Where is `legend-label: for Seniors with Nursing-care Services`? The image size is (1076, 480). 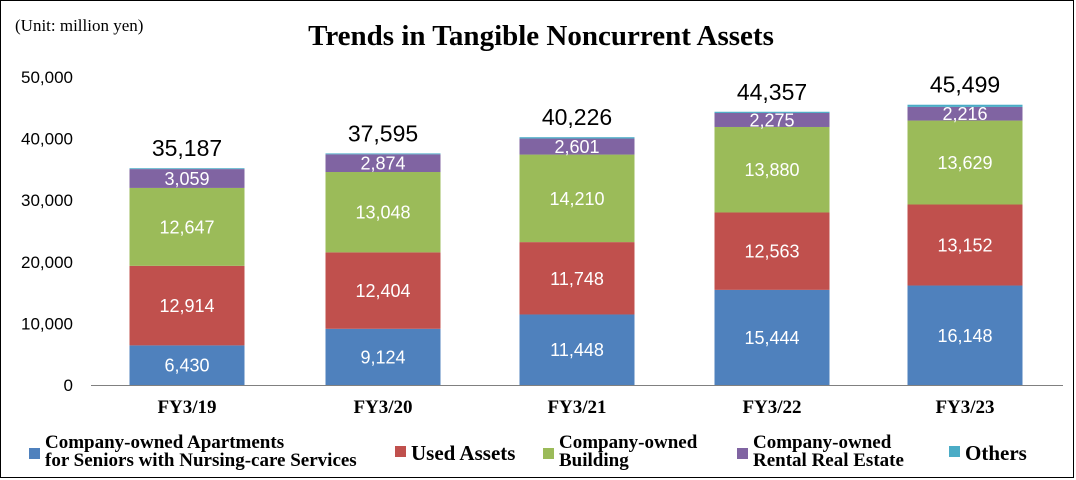 legend-label: for Seniors with Nursing-care Services is located at coordinates (201, 460).